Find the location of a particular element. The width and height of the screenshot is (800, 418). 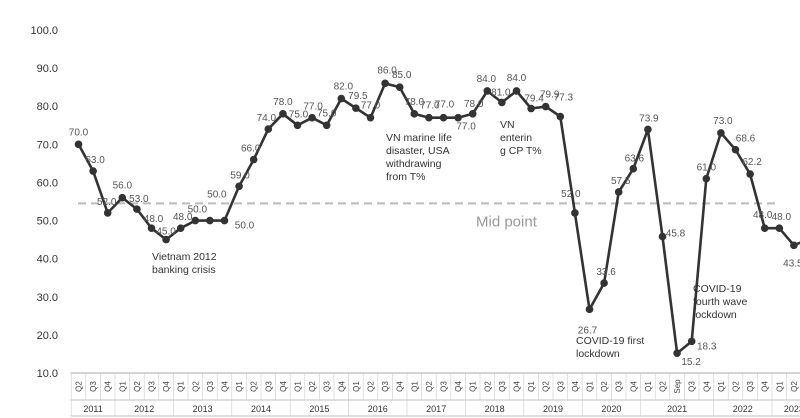

year-label: 2012 is located at coordinates (144, 409).